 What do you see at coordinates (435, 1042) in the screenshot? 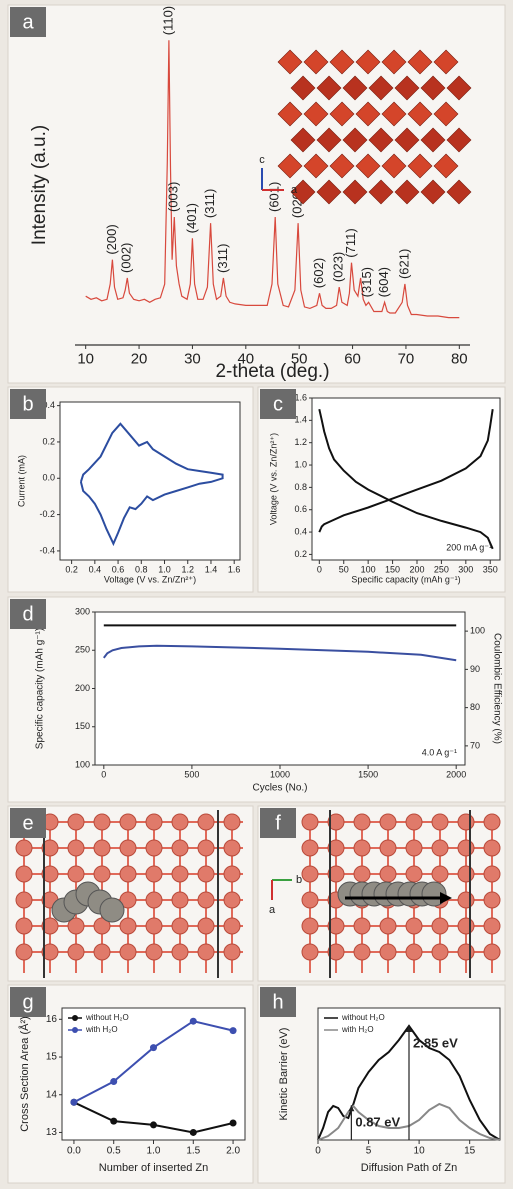
I see `annotation: 2.85 eV` at bounding box center [435, 1042].